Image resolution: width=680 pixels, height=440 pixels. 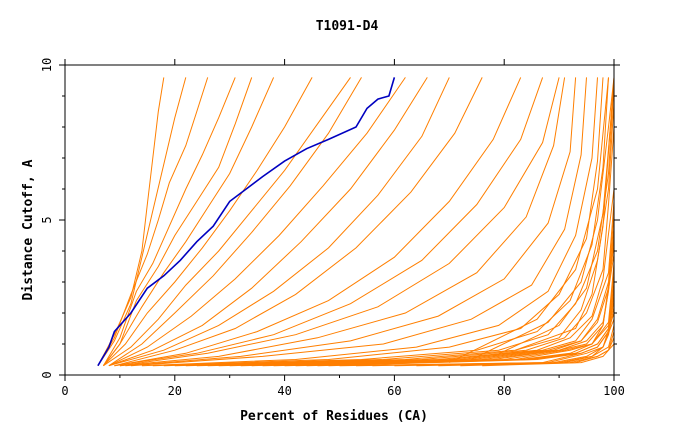 I want to click on x-tick-label: 100, so click(x=614, y=391).